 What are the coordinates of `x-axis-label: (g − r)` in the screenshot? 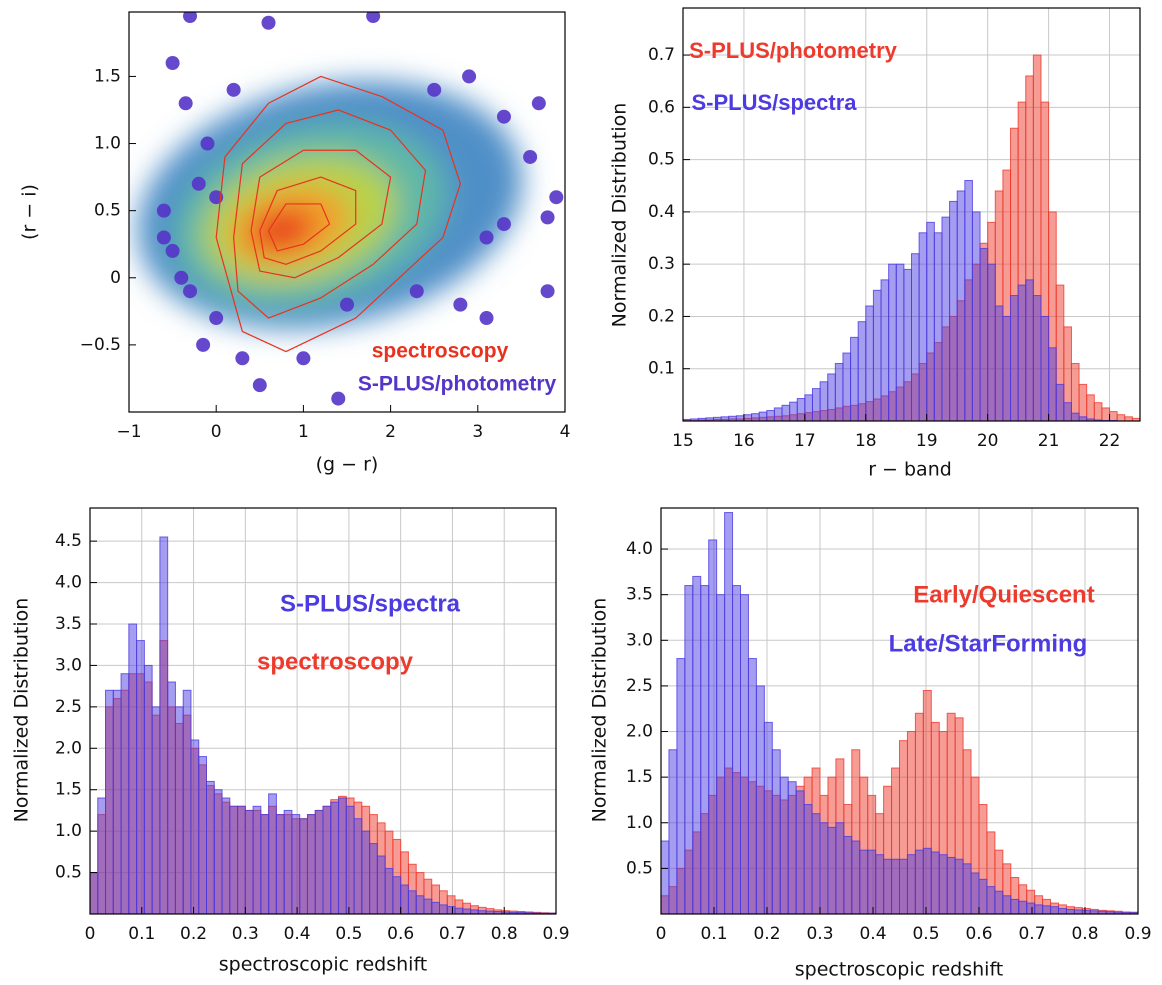 It's located at (347, 465).